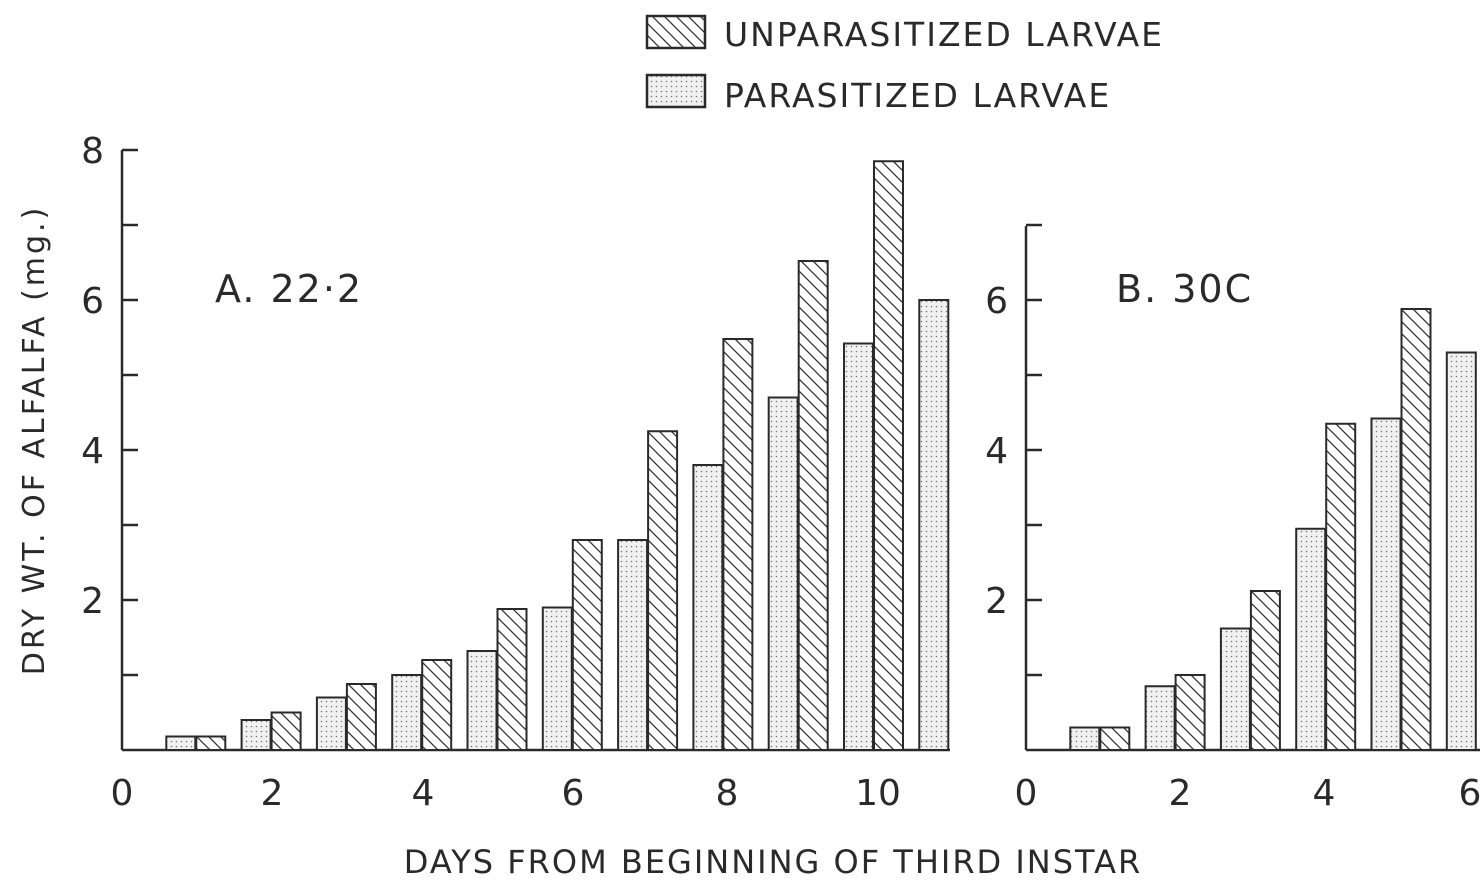 This screenshot has width=1480, height=881. I want to click on panel-b-y-tick-label: 4, so click(996, 451).